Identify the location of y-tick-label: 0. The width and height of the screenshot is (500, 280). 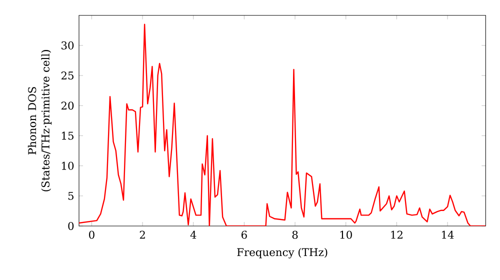
(71, 226).